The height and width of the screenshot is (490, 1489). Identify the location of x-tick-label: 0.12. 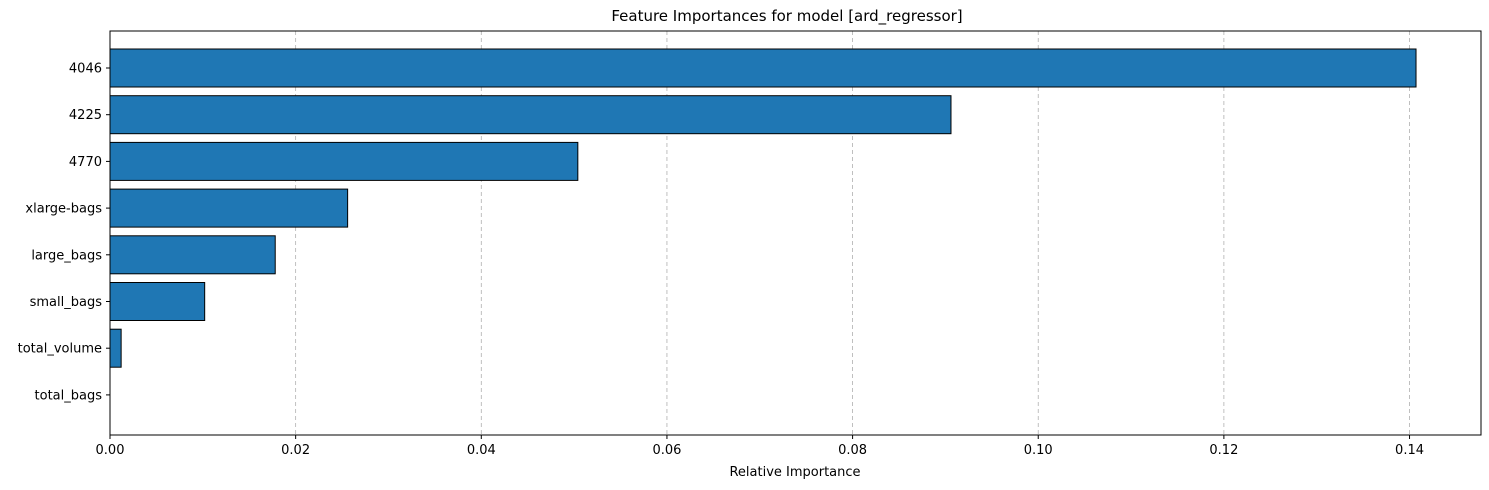
(1223, 450).